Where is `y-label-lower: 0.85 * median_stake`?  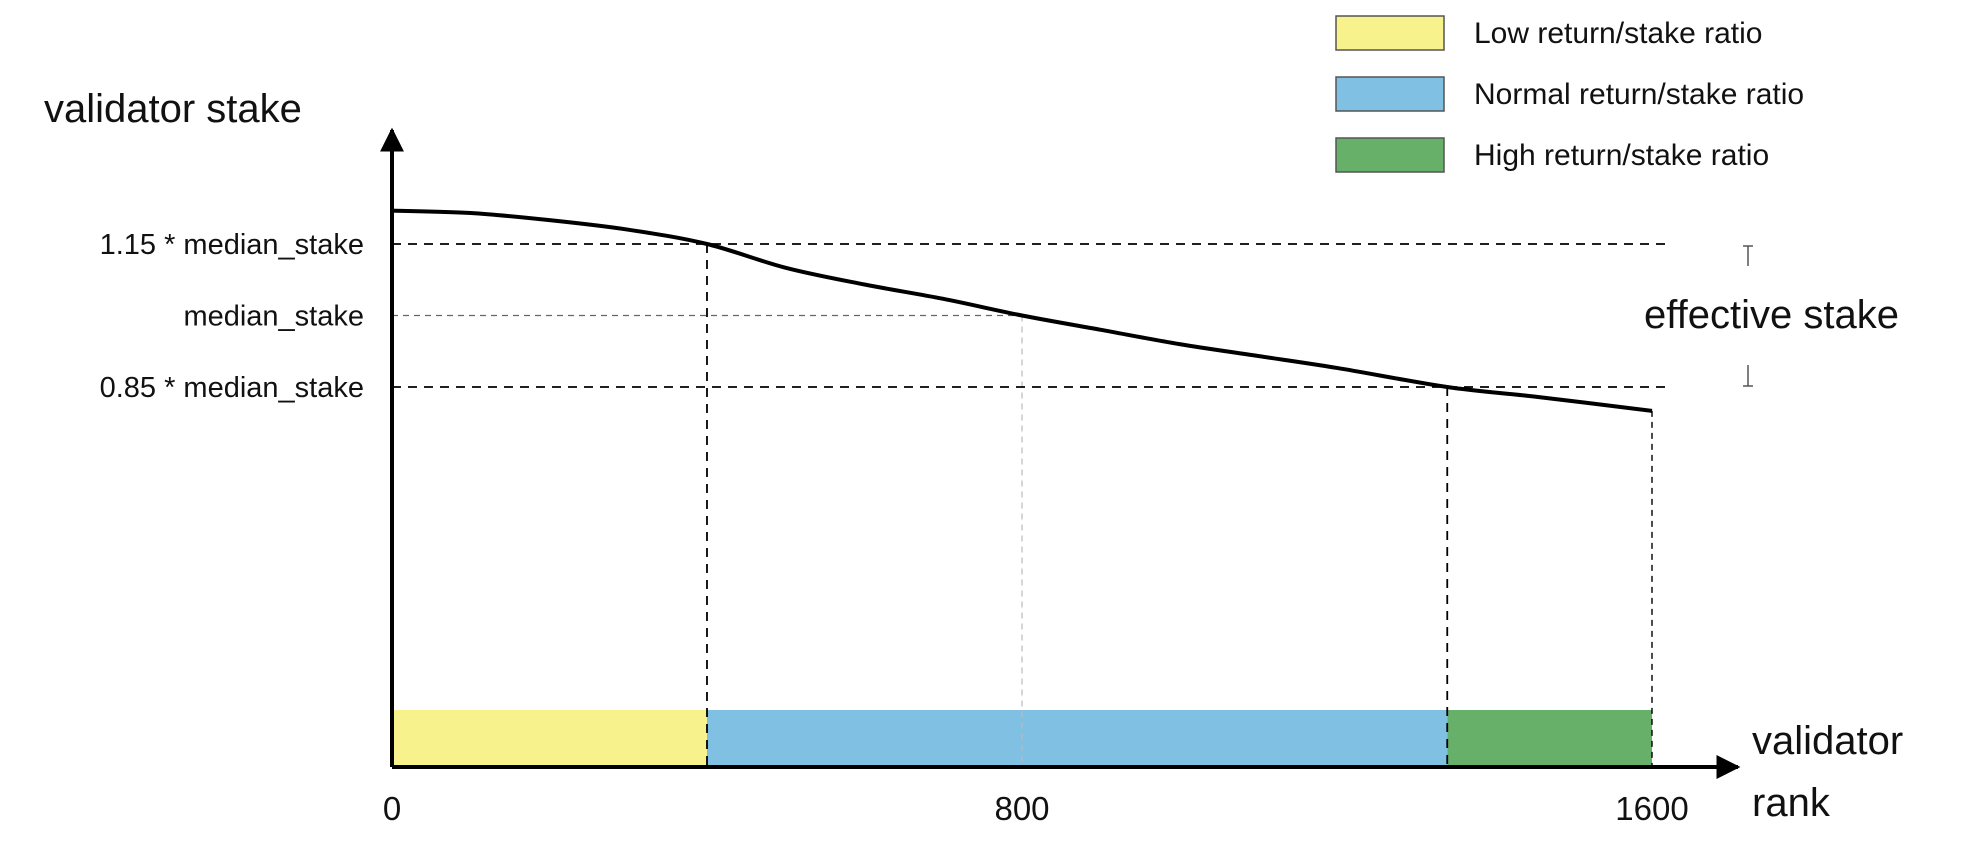
y-label-lower: 0.85 * median_stake is located at coordinates (232, 388).